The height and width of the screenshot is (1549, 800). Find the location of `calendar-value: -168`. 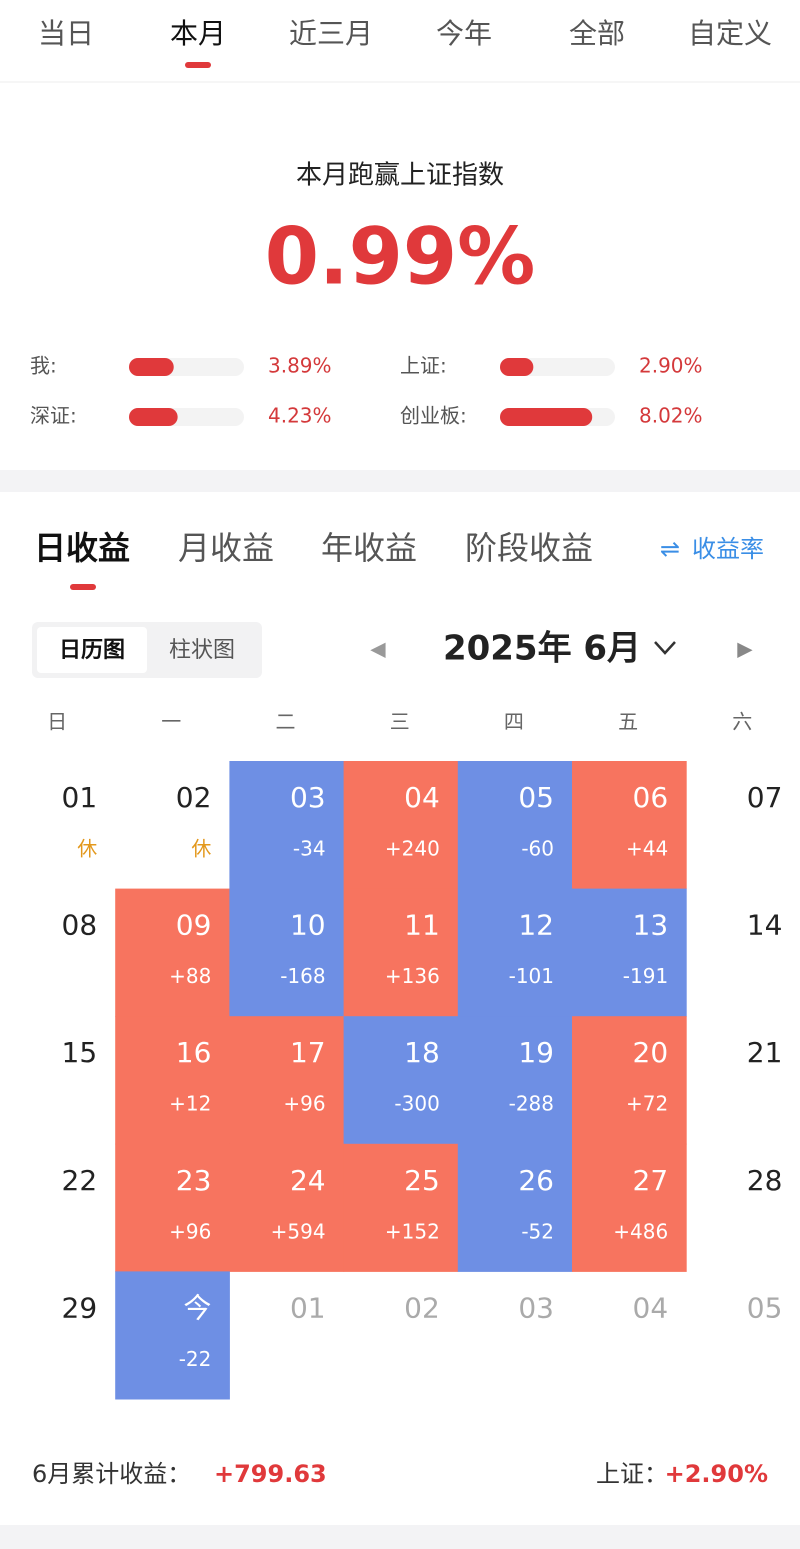

calendar-value: -168 is located at coordinates (302, 976).